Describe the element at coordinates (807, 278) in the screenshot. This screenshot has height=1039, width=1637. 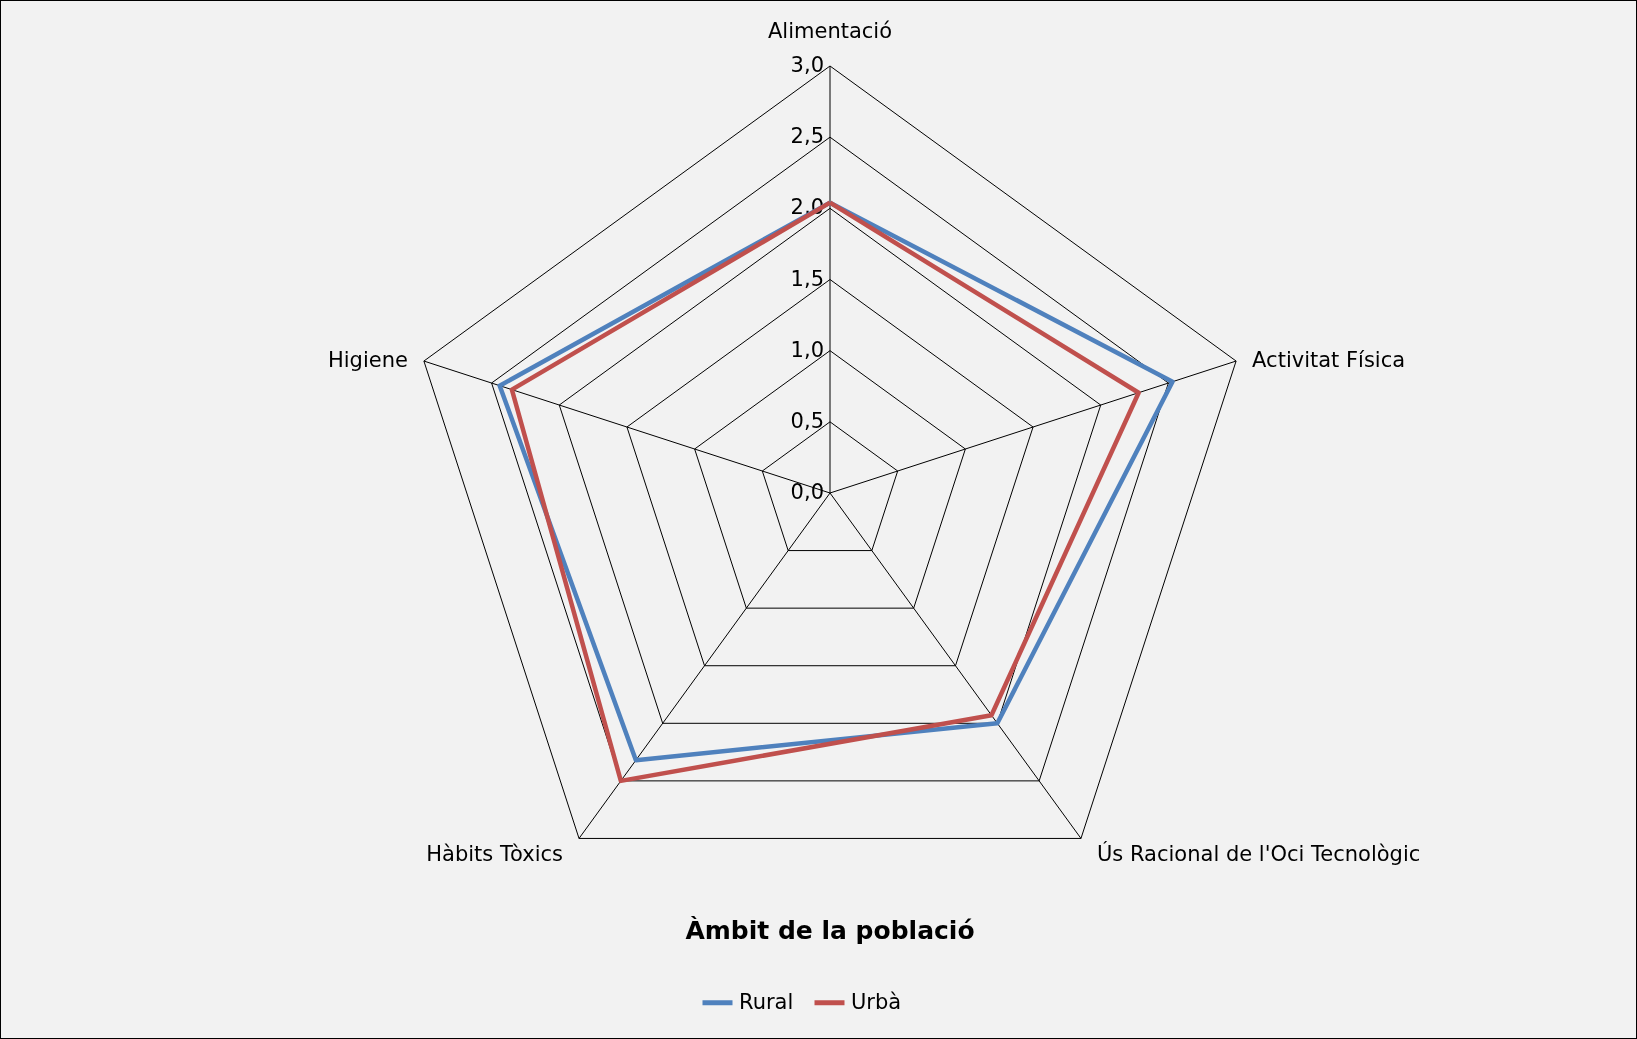
I see `y-tick-label: 1,5` at that location.